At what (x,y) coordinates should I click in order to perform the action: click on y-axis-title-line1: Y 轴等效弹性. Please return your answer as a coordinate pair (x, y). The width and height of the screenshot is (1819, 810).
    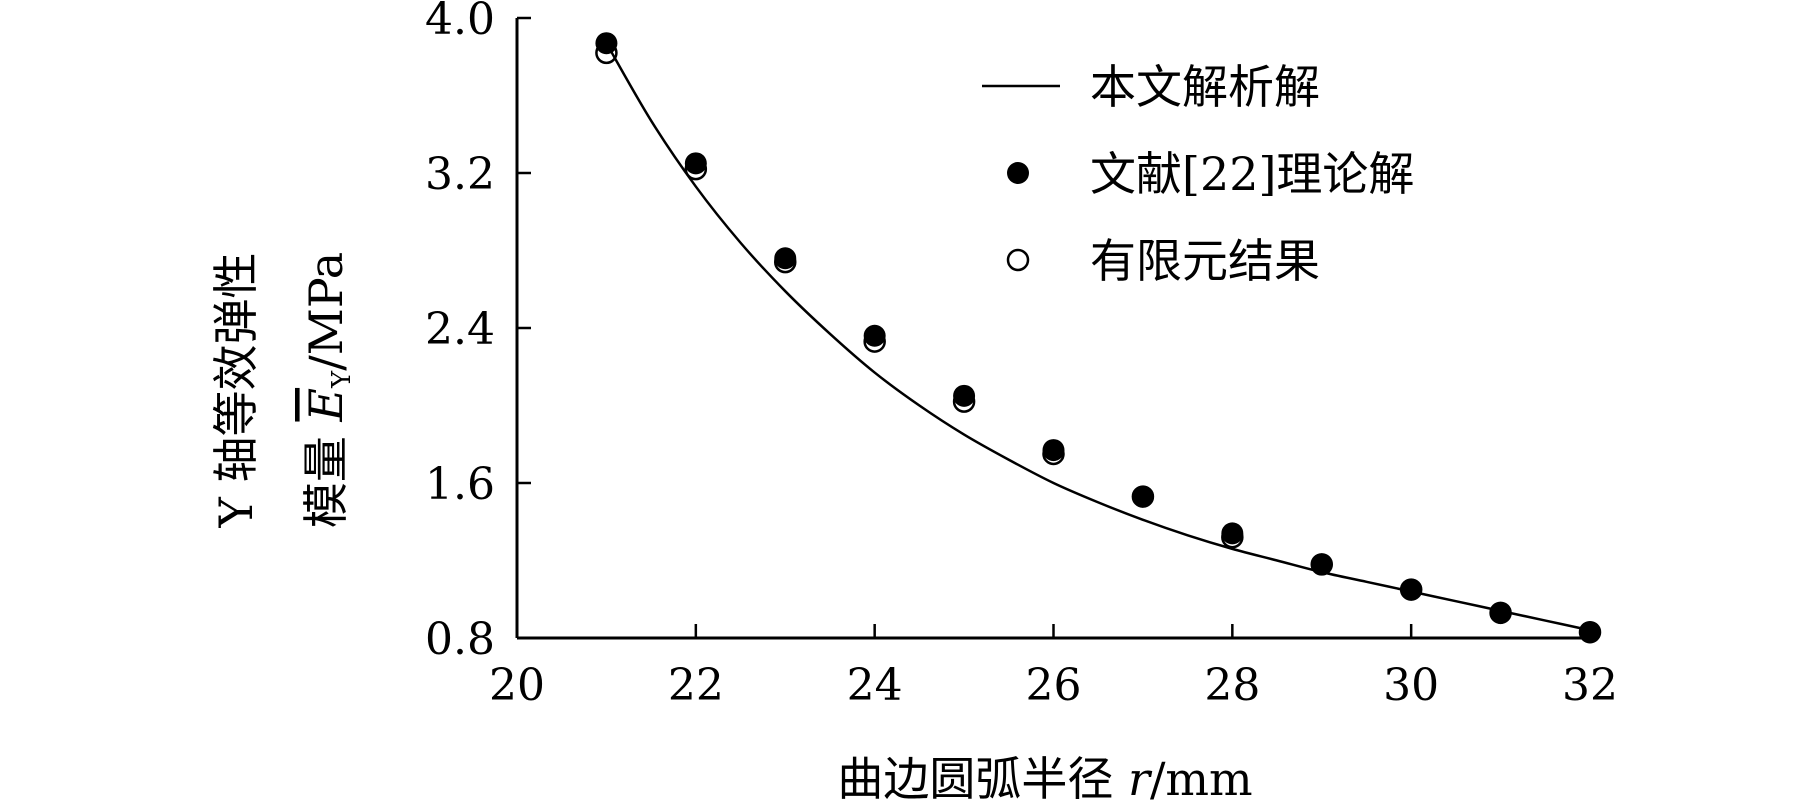
    Looking at the image, I should click on (236, 391).